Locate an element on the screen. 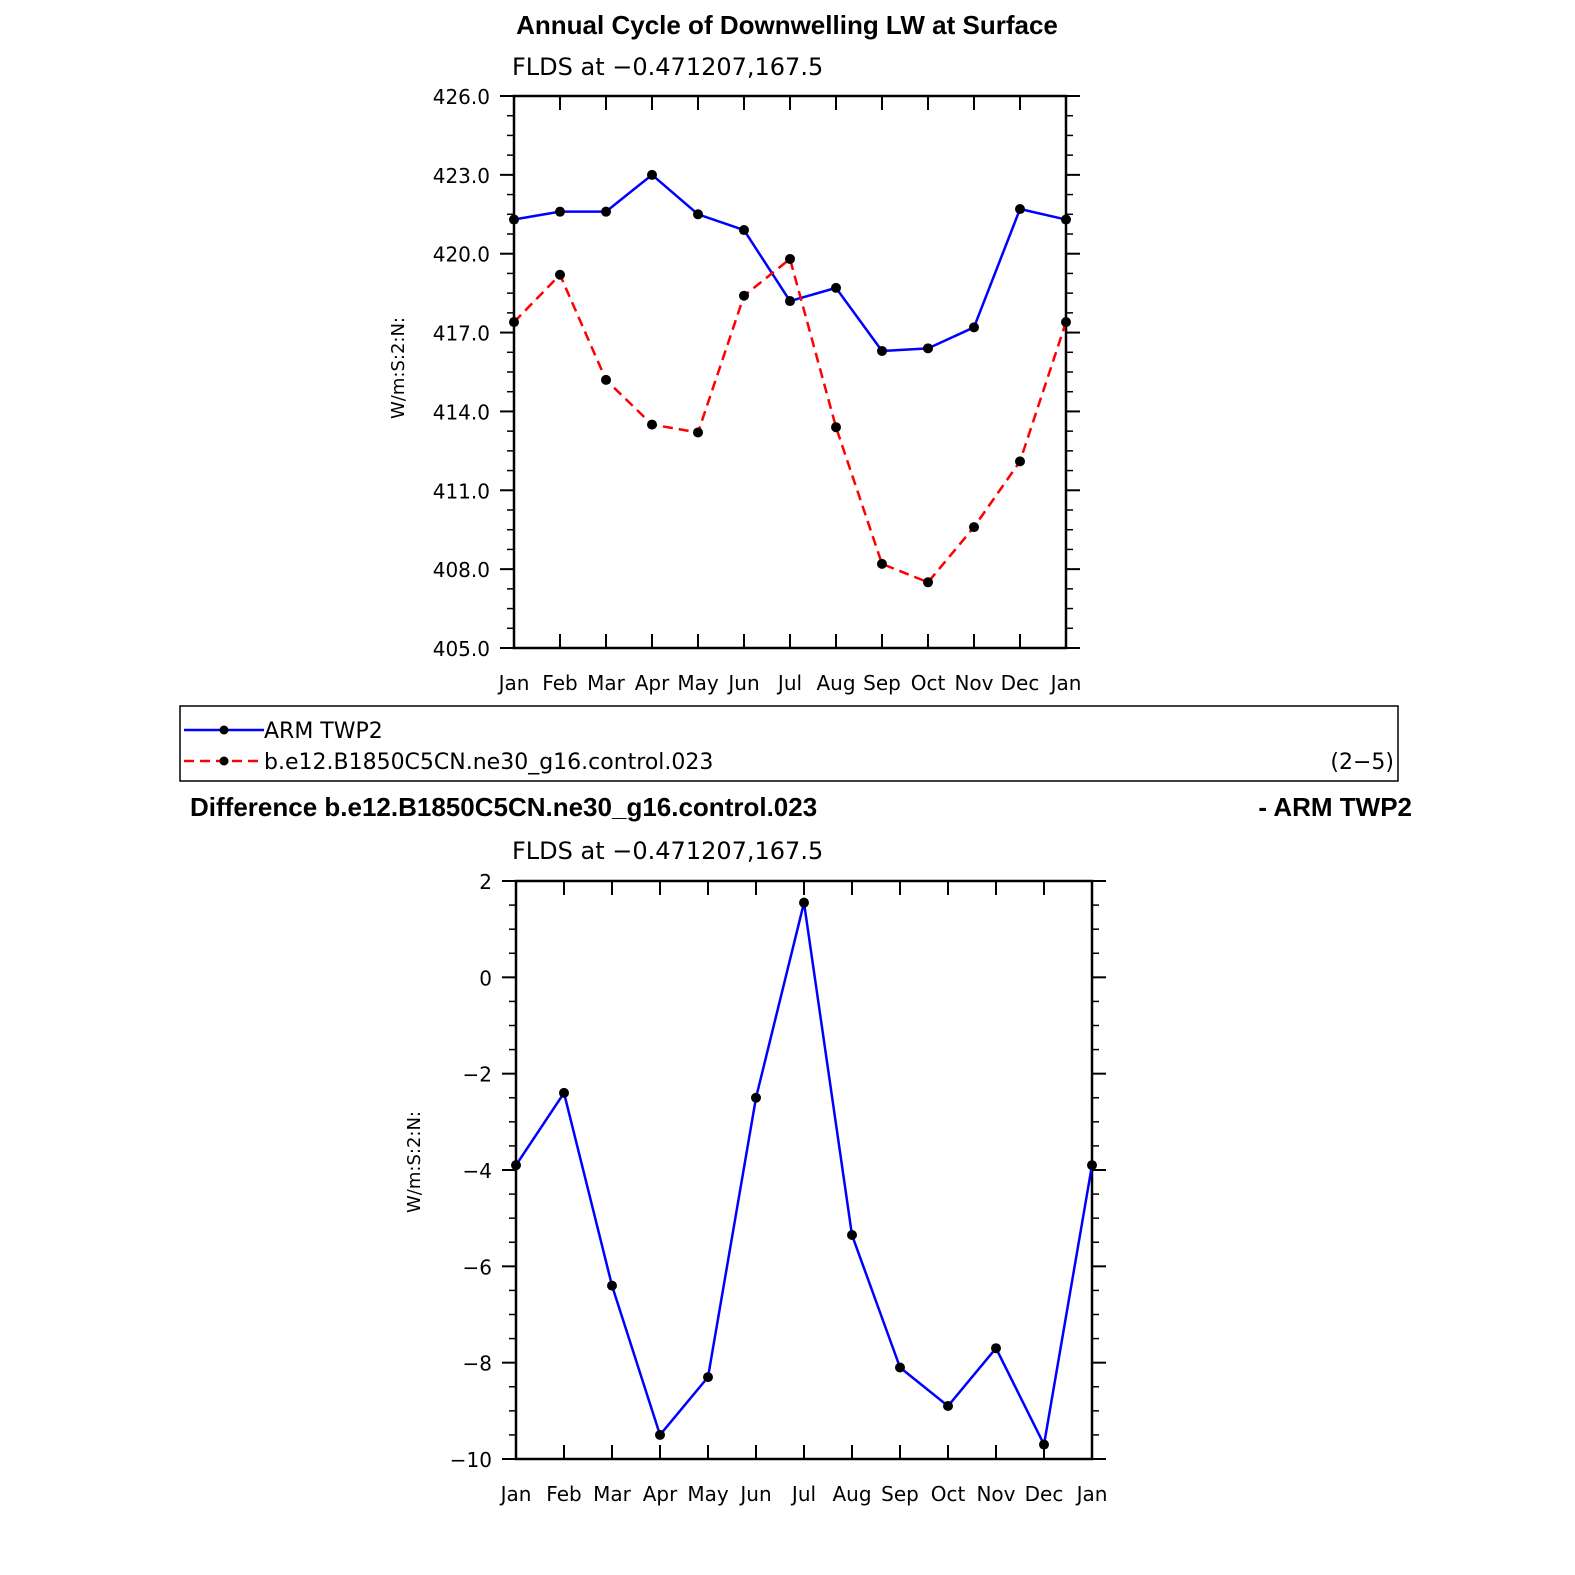 This screenshot has height=1575, width=1575. top-x-tick-label: Dec is located at coordinates (1020, 683).